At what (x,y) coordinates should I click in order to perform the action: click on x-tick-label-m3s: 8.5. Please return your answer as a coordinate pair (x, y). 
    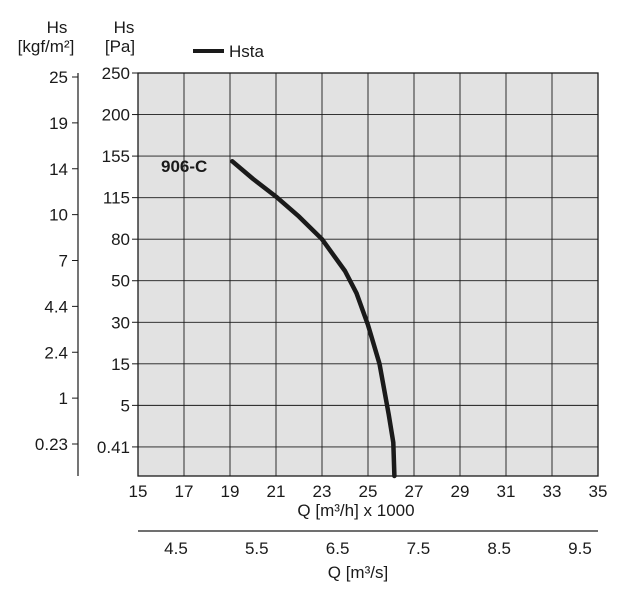
    Looking at the image, I should click on (499, 548).